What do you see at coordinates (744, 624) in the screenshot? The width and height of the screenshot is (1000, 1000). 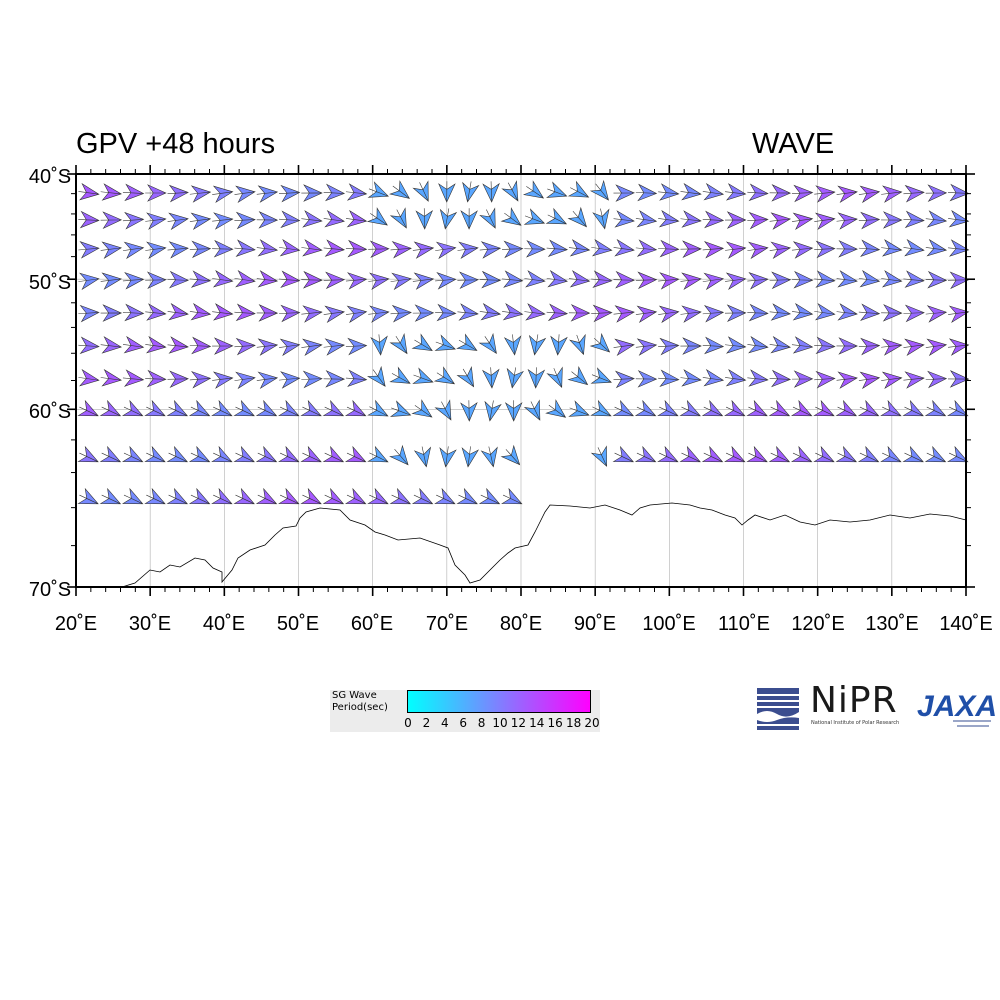 I see `lon-label: 110˚E` at bounding box center [744, 624].